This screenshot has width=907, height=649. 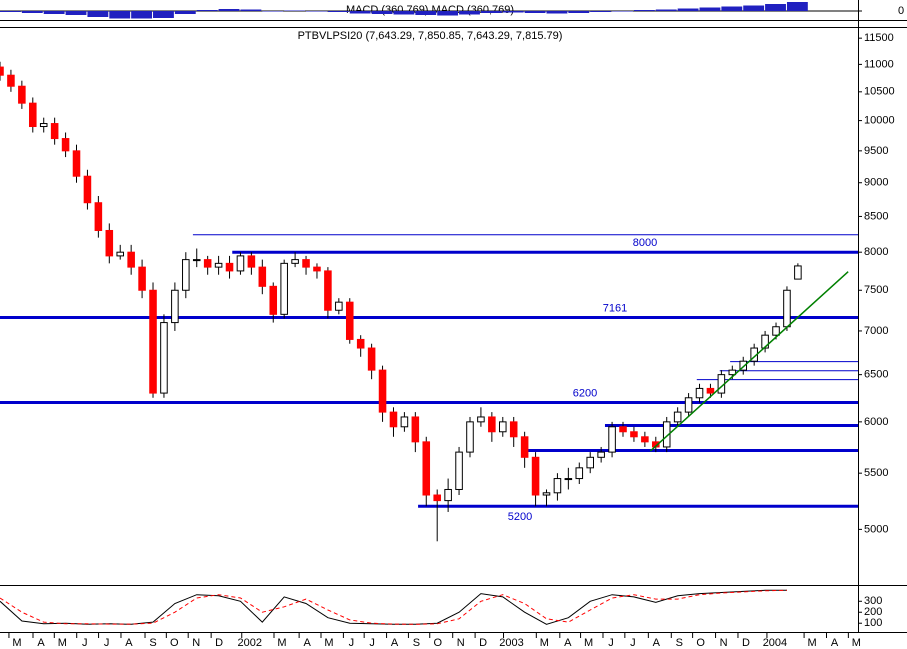 What do you see at coordinates (876, 422) in the screenshot?
I see `y-tick-label: 6000` at bounding box center [876, 422].